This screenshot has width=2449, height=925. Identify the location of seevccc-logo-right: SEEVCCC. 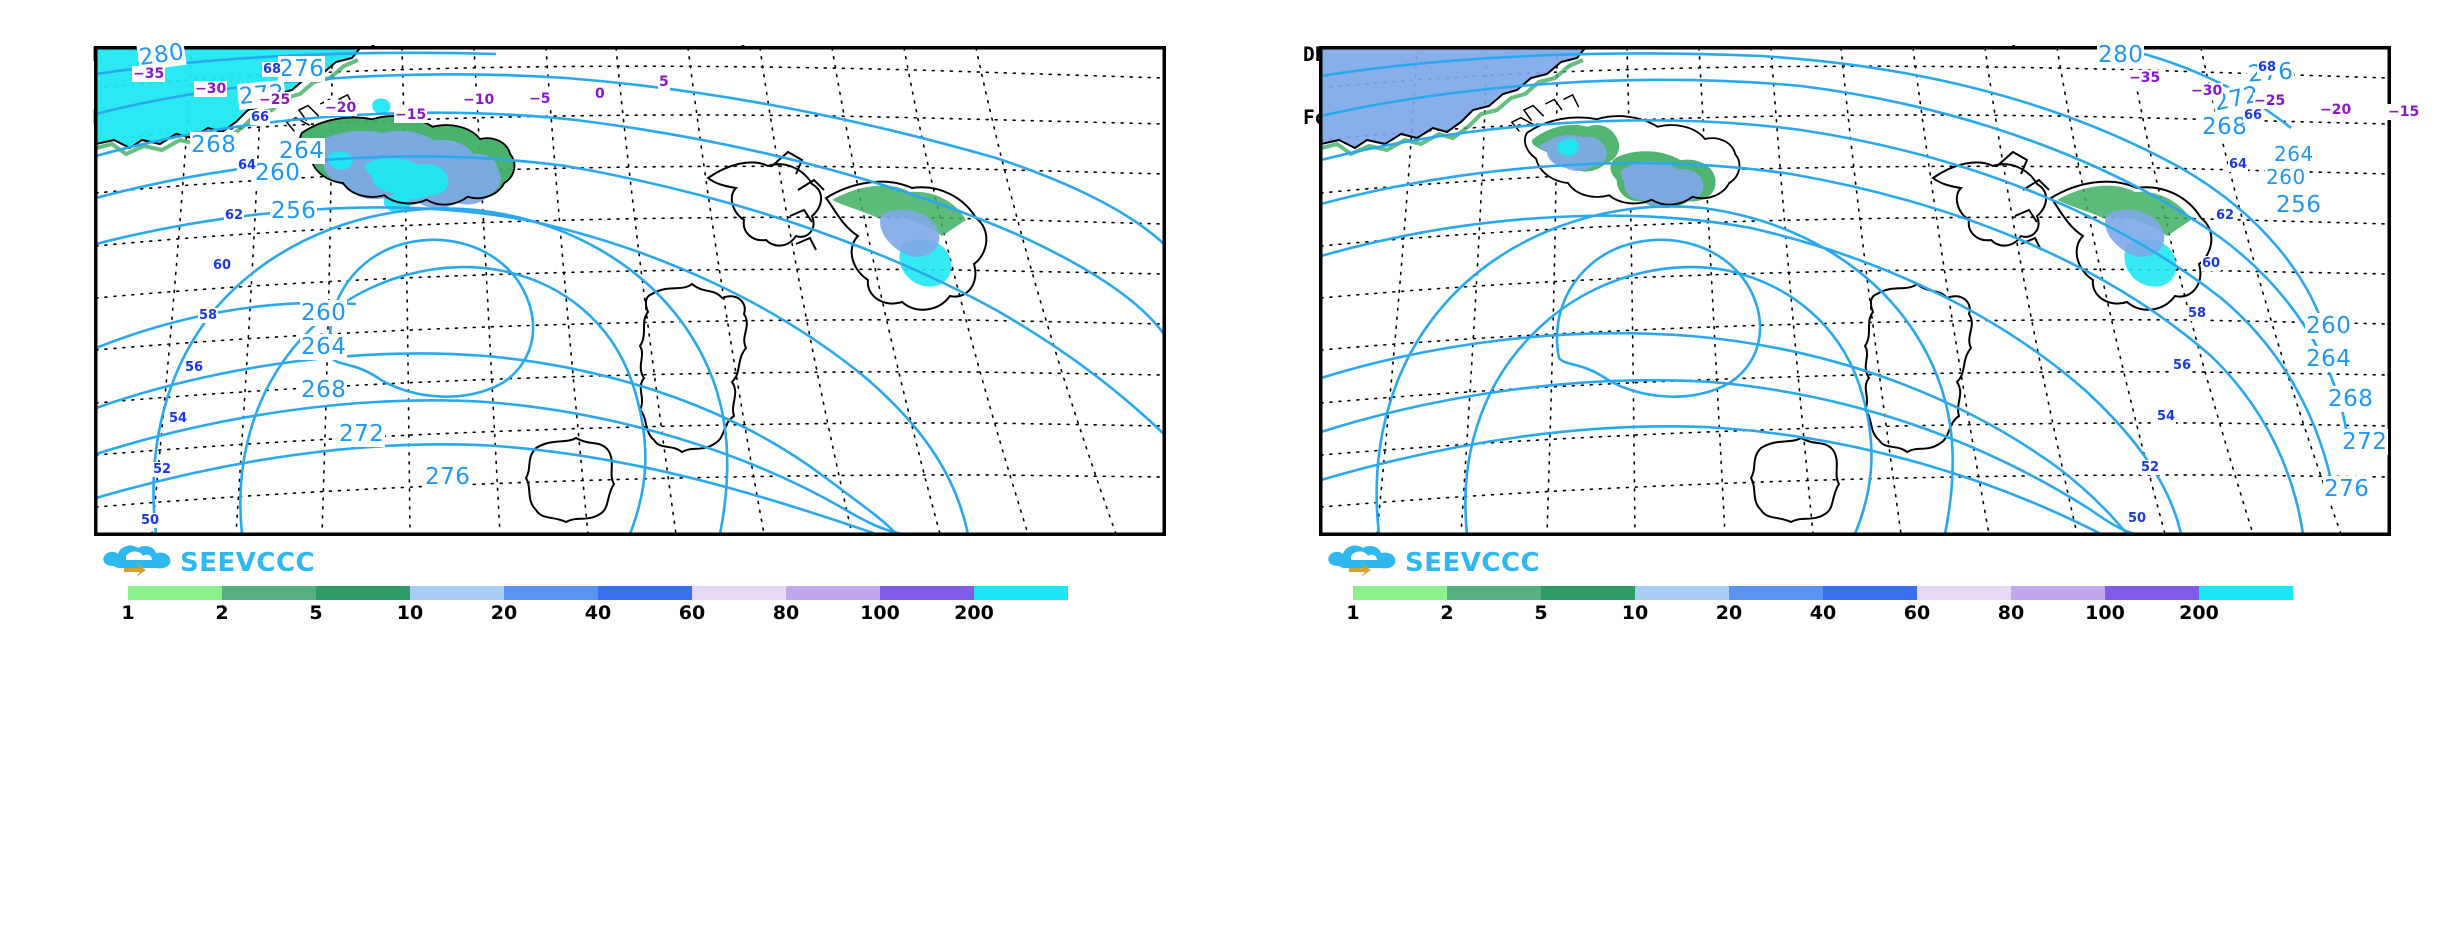
(1451, 560).